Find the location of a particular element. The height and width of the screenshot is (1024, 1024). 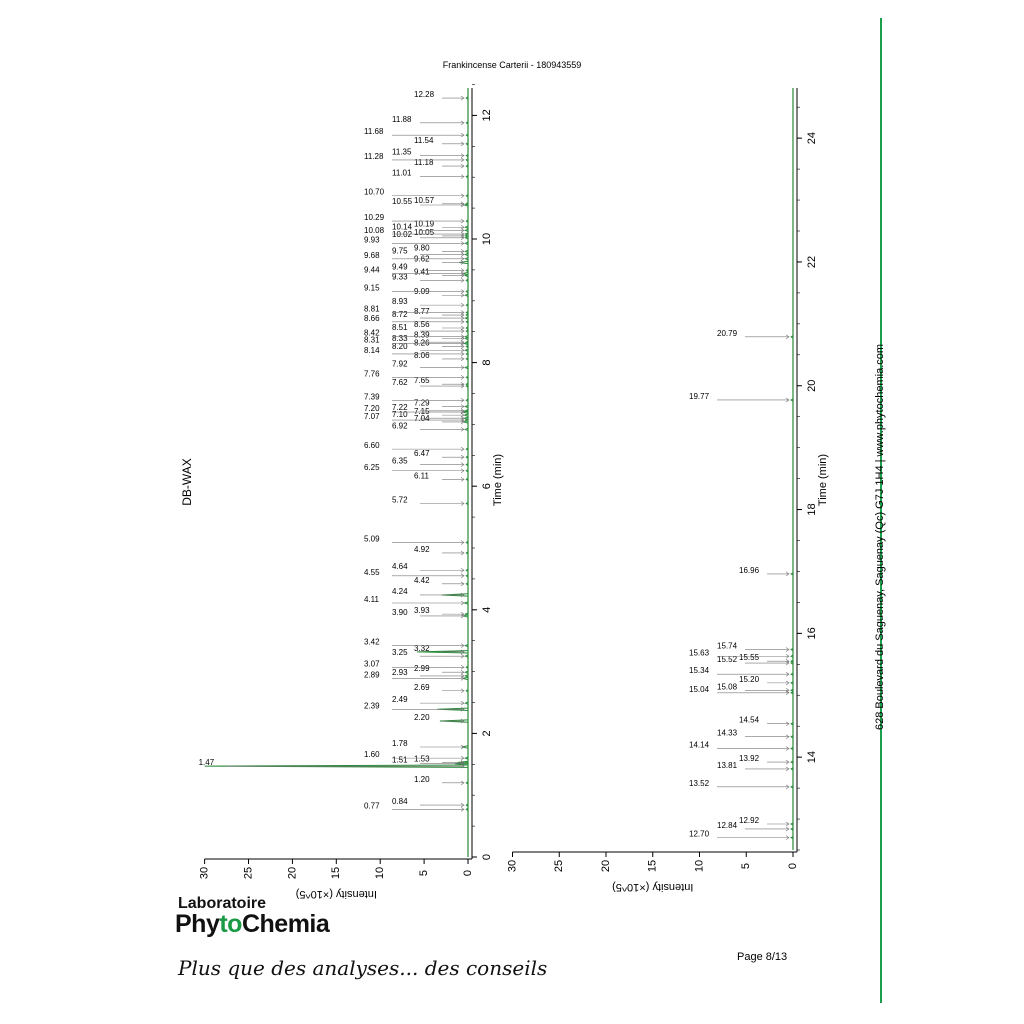

time-tick-label: 6 is located at coordinates (487, 486).